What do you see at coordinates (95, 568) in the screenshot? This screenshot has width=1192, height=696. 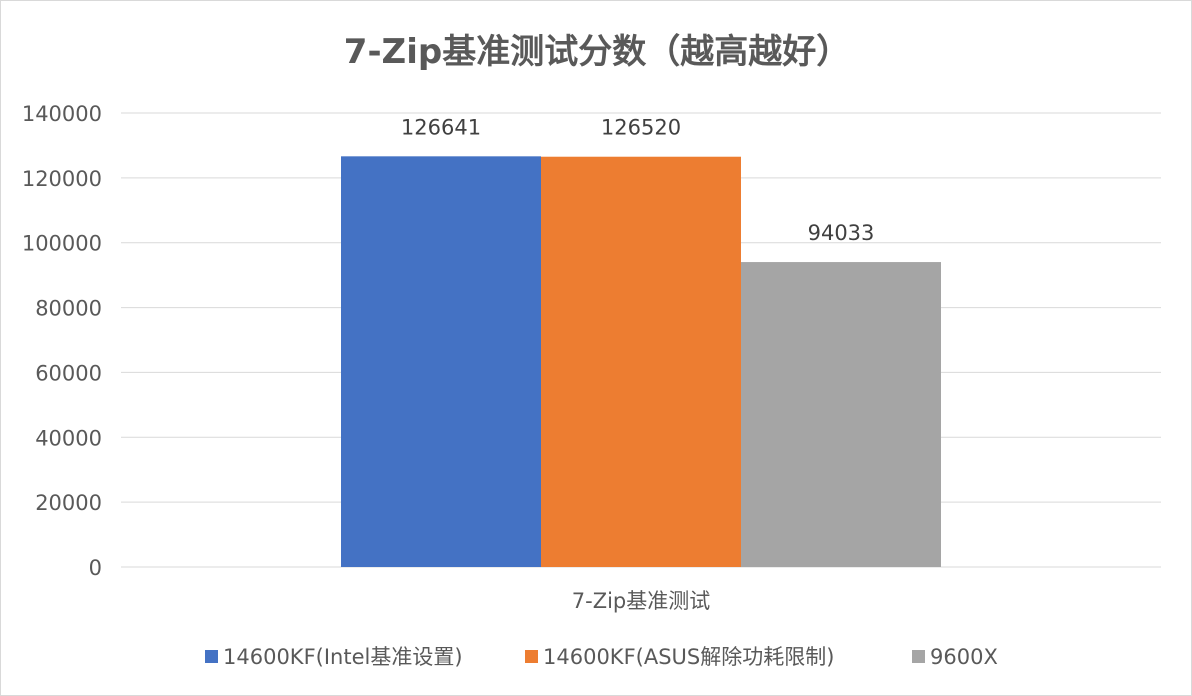 I see `y-tick-label: 0` at bounding box center [95, 568].